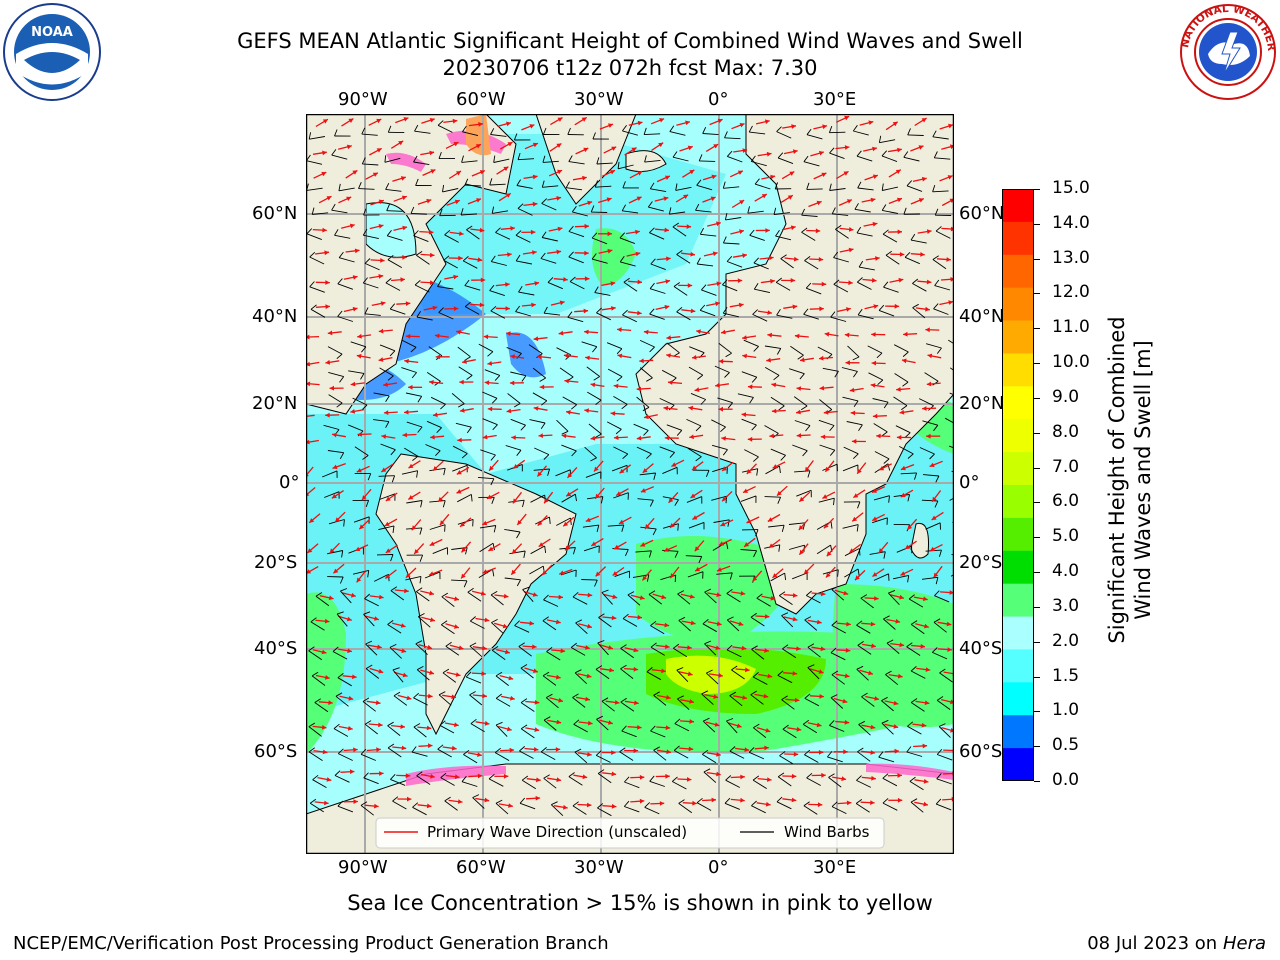 The height and width of the screenshot is (960, 1280). What do you see at coordinates (1037, 573) in the screenshot?
I see `colorbar-tick-mark` at bounding box center [1037, 573].